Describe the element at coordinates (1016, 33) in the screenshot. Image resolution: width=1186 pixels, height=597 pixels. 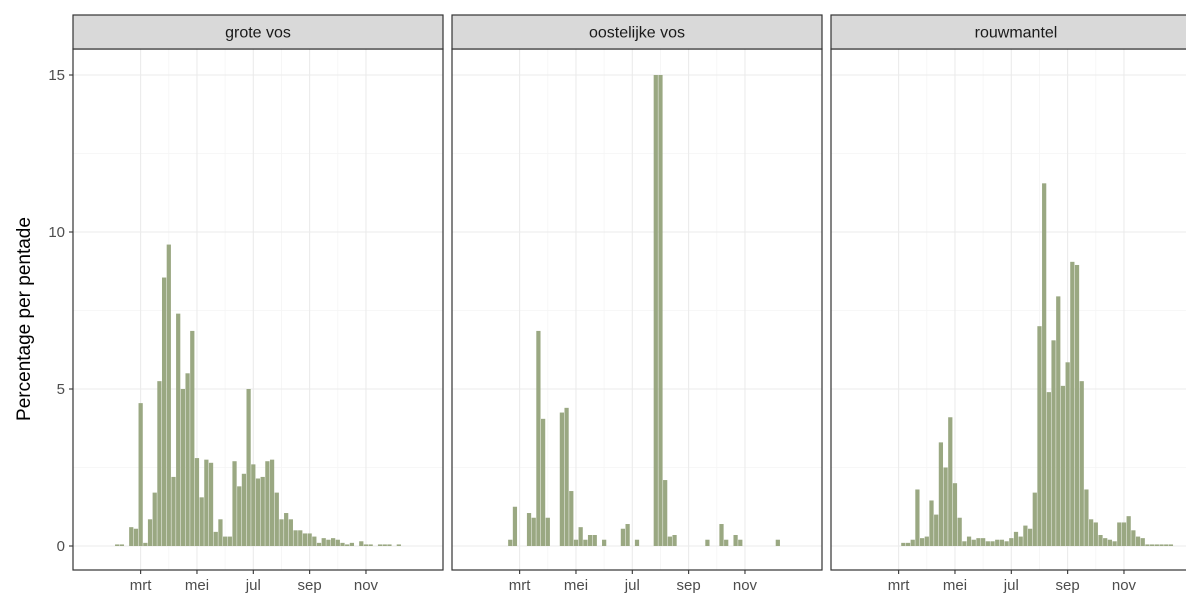
I see `facet-strip-label: rouwmantel` at that location.